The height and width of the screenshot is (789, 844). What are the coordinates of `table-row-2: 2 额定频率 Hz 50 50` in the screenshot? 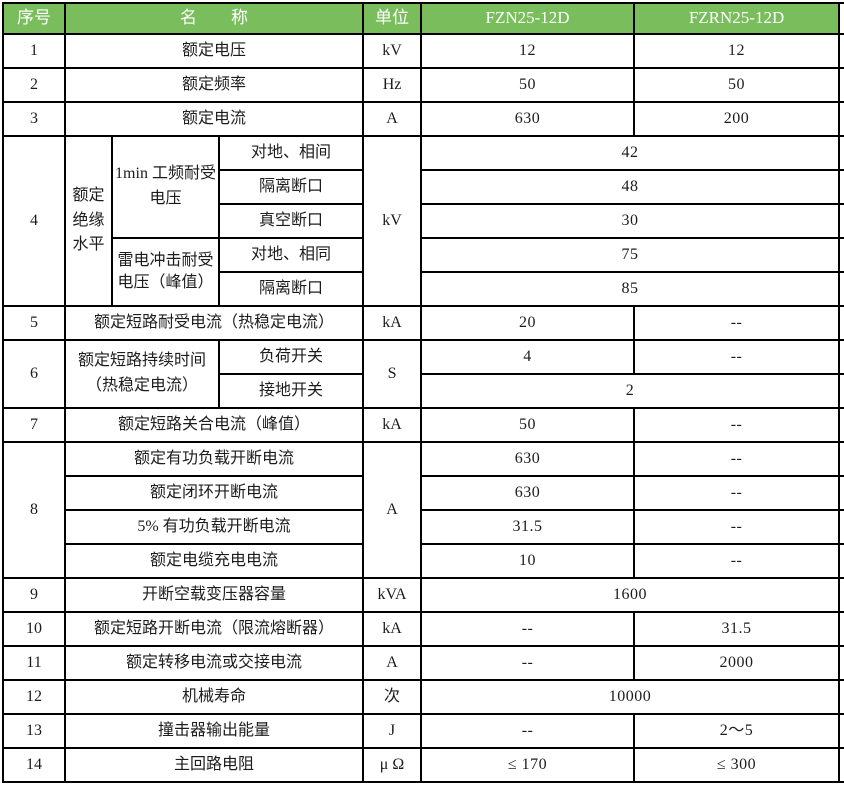 It's located at (423, 85).